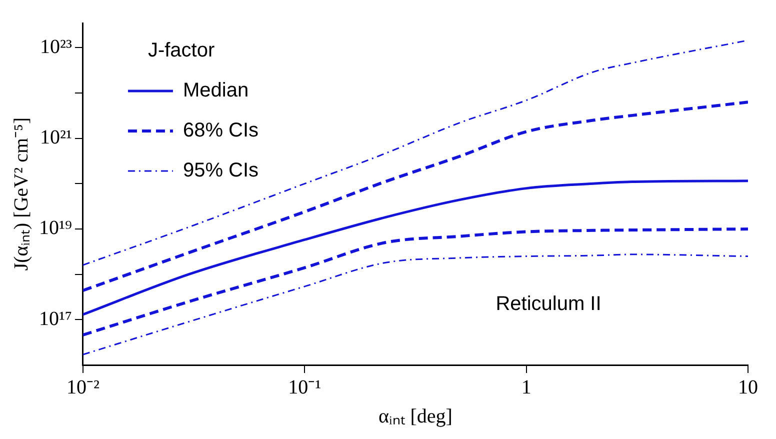 The height and width of the screenshot is (439, 776). What do you see at coordinates (55, 228) in the screenshot?
I see `y-tick-label: 10¹⁹` at bounding box center [55, 228].